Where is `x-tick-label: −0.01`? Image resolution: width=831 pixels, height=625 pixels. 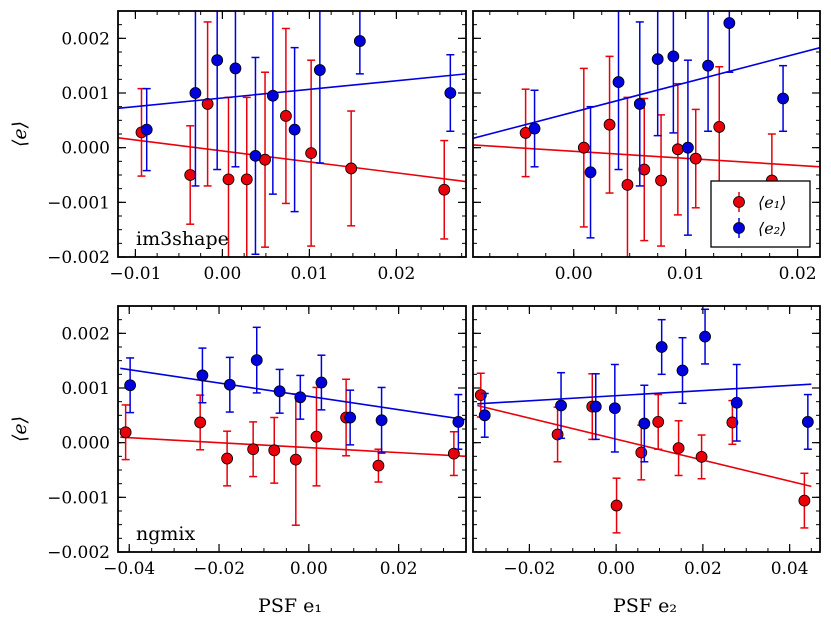 x-tick-label: −0.01 is located at coordinates (135, 274).